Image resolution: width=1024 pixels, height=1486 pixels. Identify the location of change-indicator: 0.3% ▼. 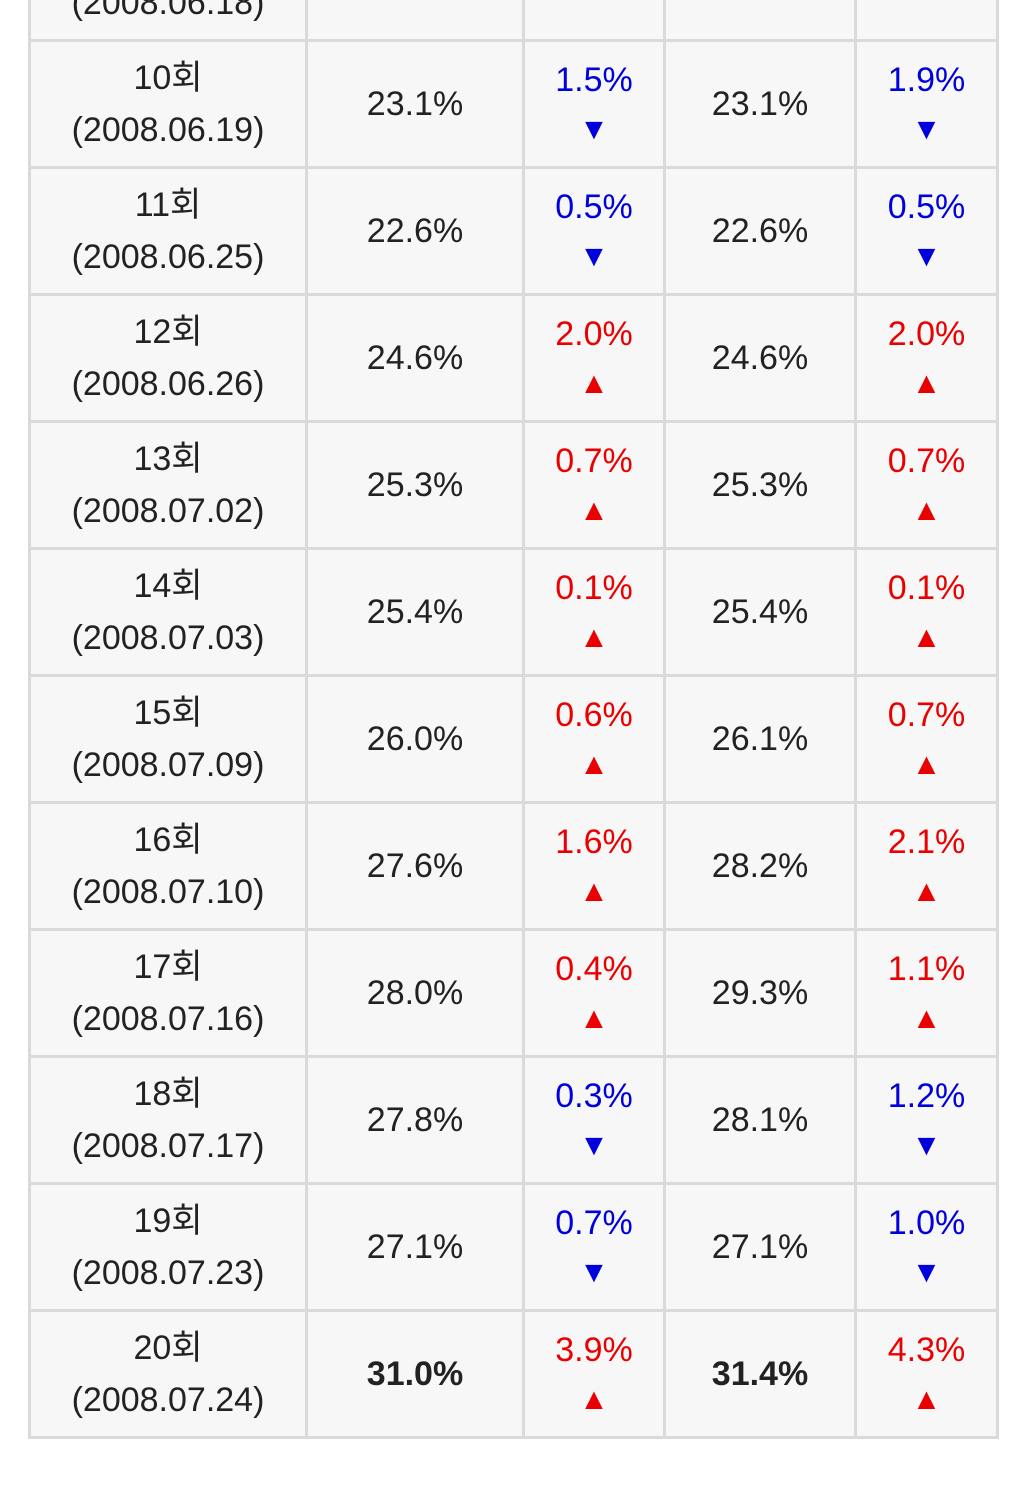
(594, 1120).